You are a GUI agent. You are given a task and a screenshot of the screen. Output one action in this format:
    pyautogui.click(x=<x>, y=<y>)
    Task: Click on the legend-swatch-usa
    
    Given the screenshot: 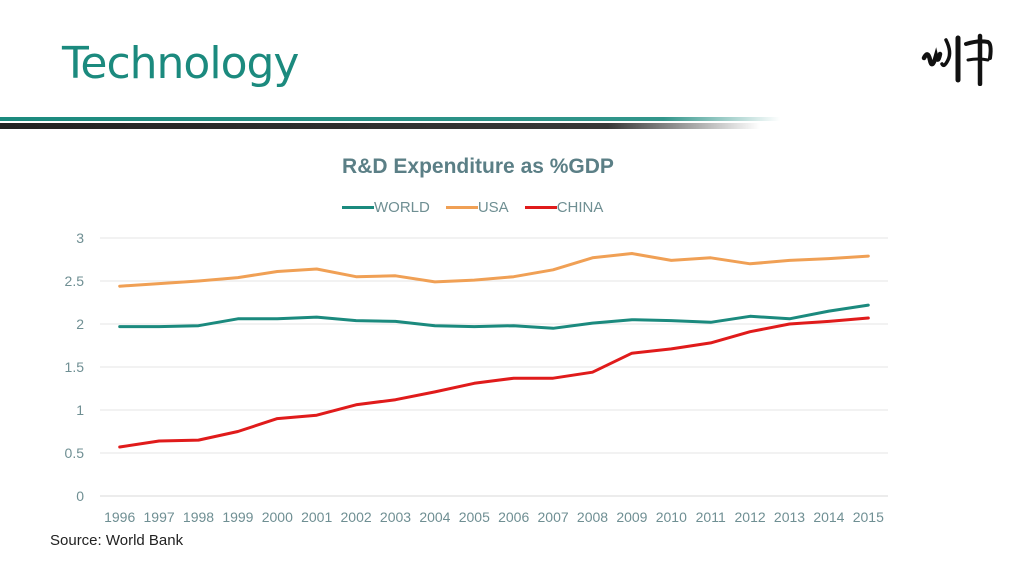 What is the action you would take?
    pyautogui.click(x=461, y=207)
    